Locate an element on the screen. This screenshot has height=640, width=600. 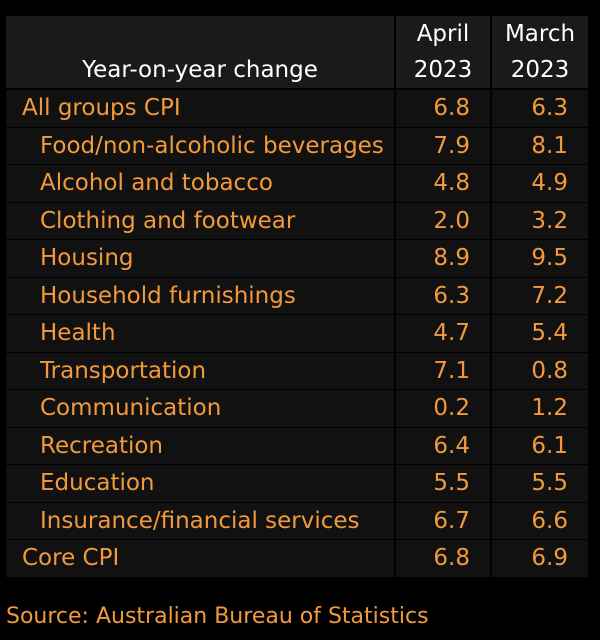
march-value: 6.1 is located at coordinates (540, 445).